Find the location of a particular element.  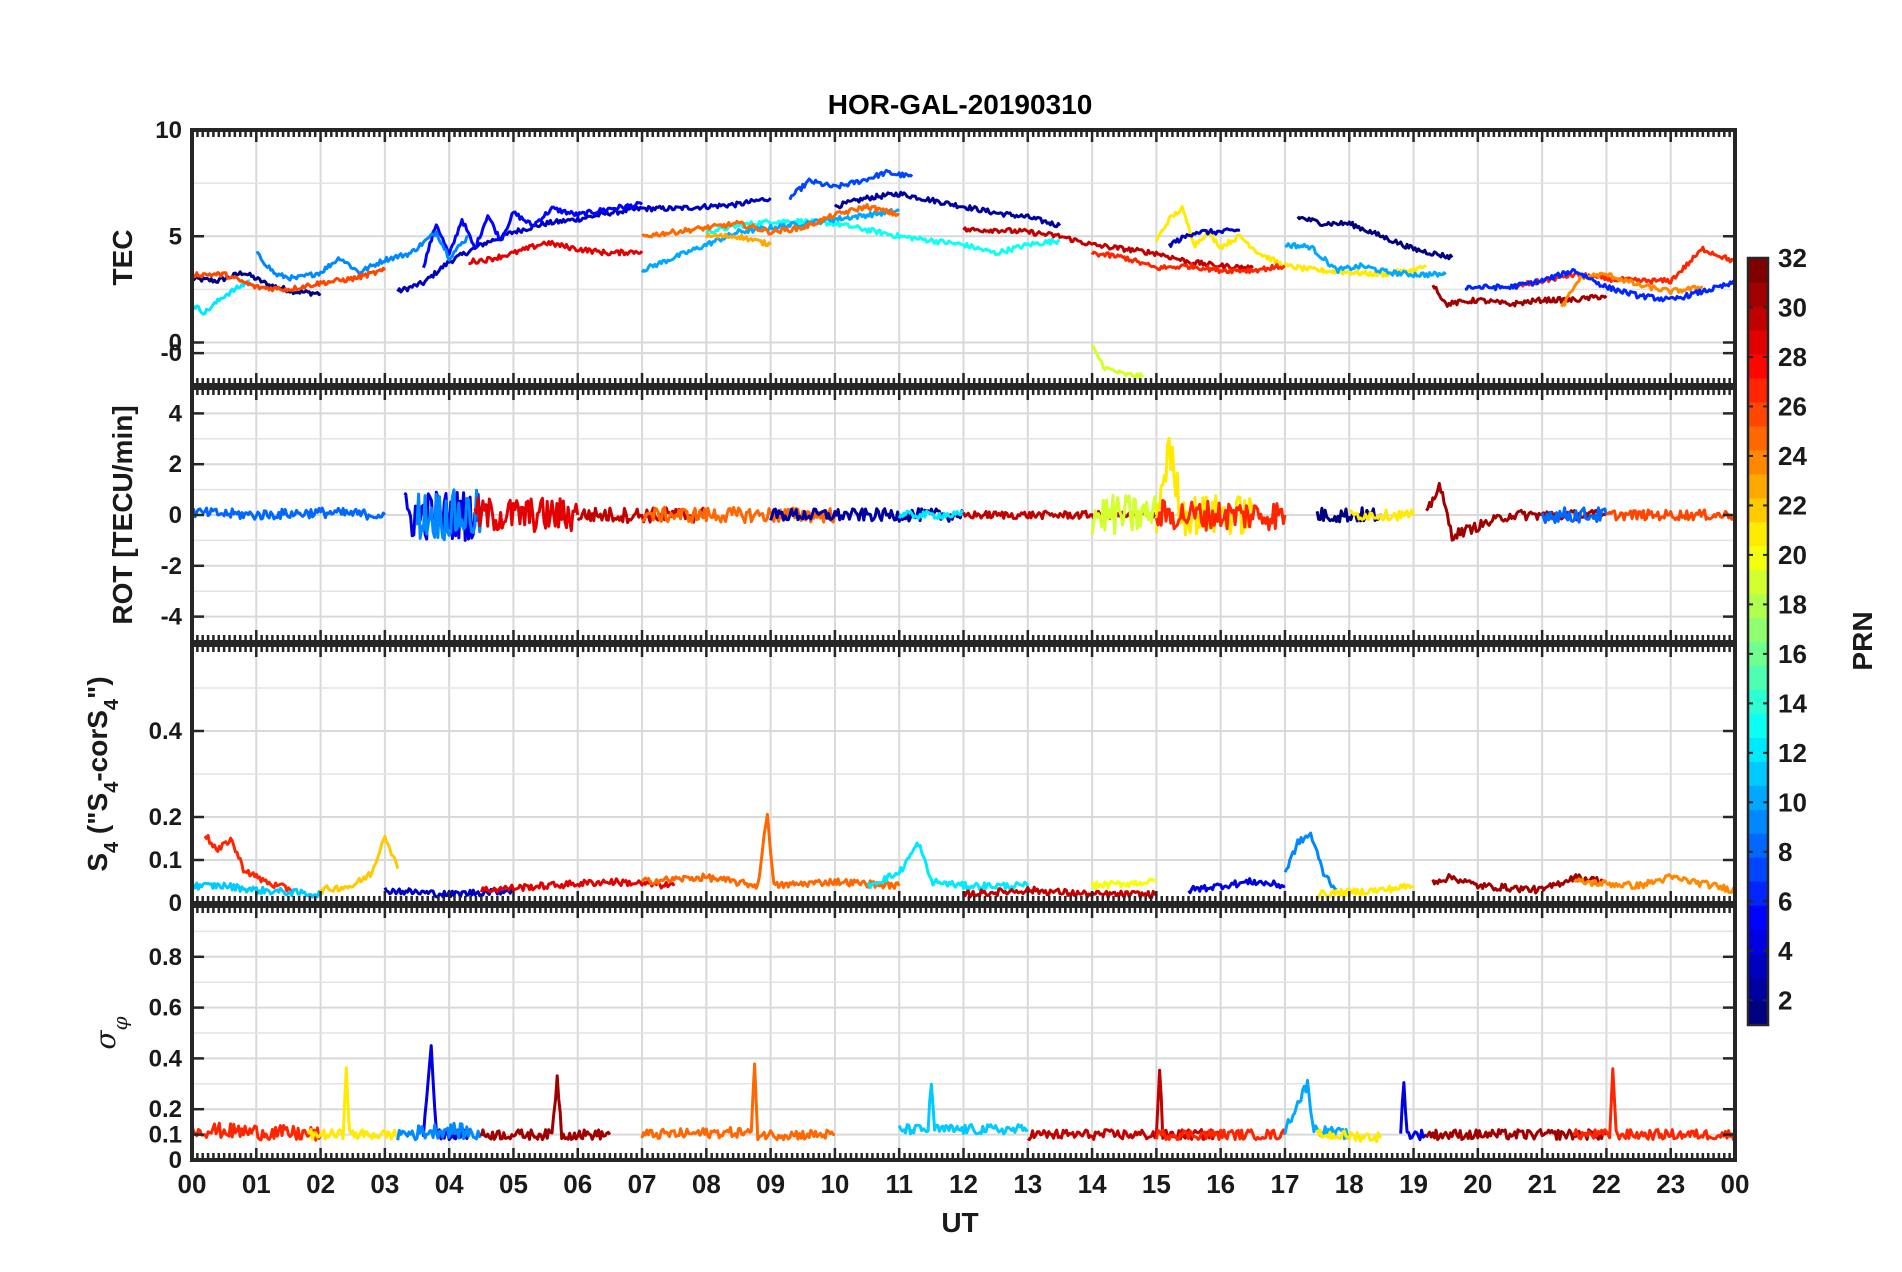

x-tick-label: 20 is located at coordinates (1477, 1184).